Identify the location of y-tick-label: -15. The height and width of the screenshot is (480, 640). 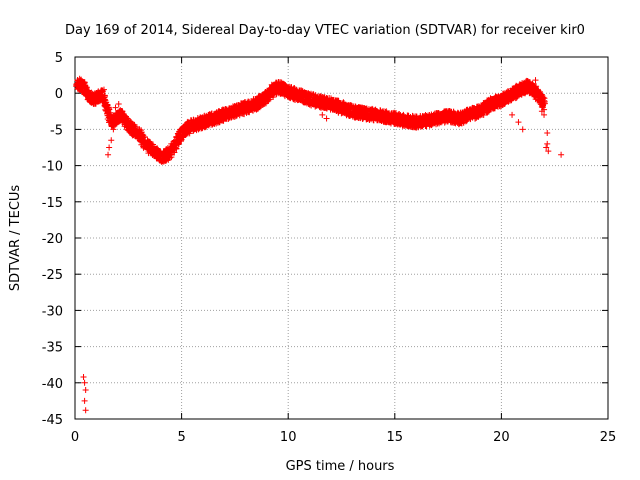
(52, 203).